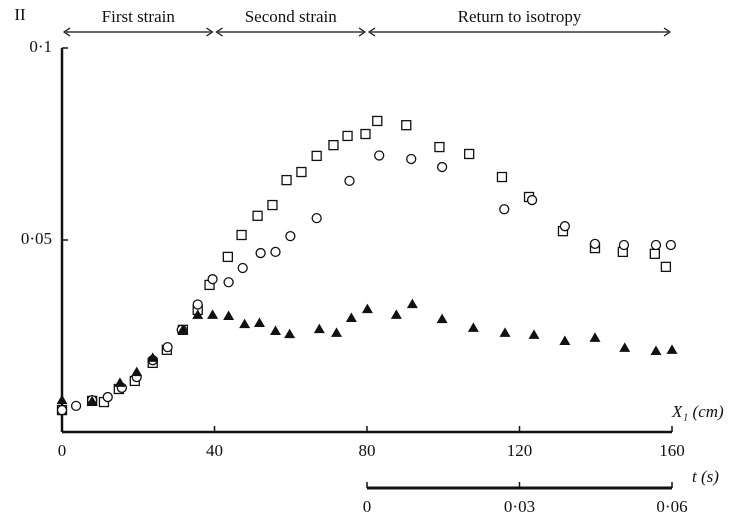 The width and height of the screenshot is (746, 516). Describe the element at coordinates (519, 506) in the screenshot. I see `x2-tick-label: 0·03` at that location.